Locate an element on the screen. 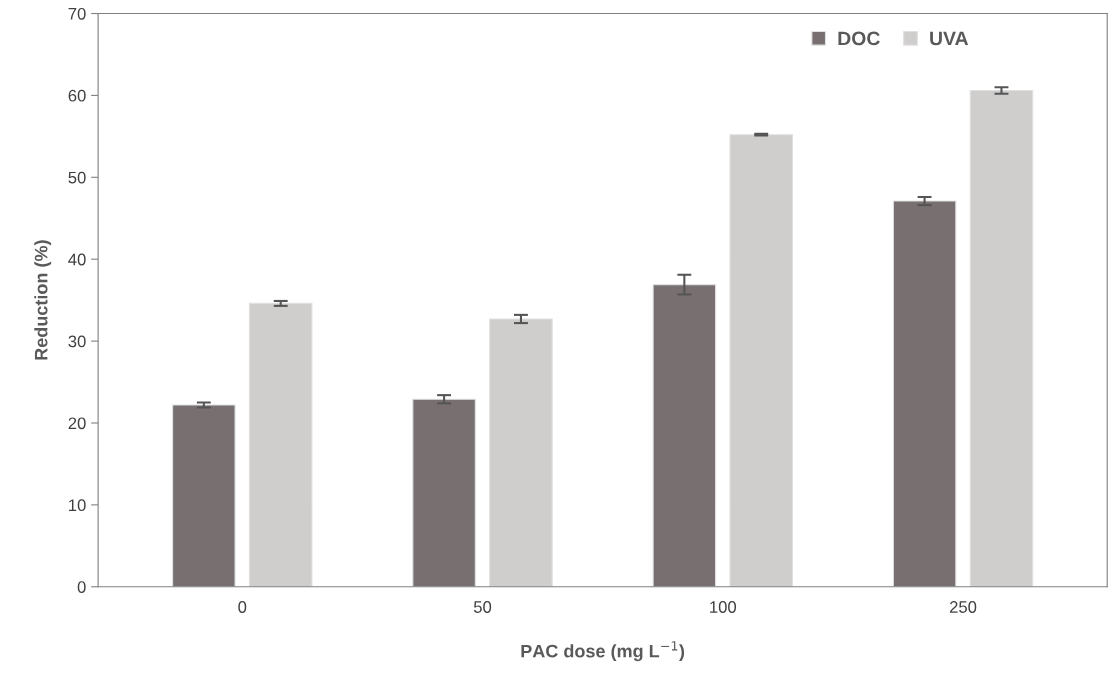 The image size is (1115, 676). legend-label: DOC is located at coordinates (859, 38).